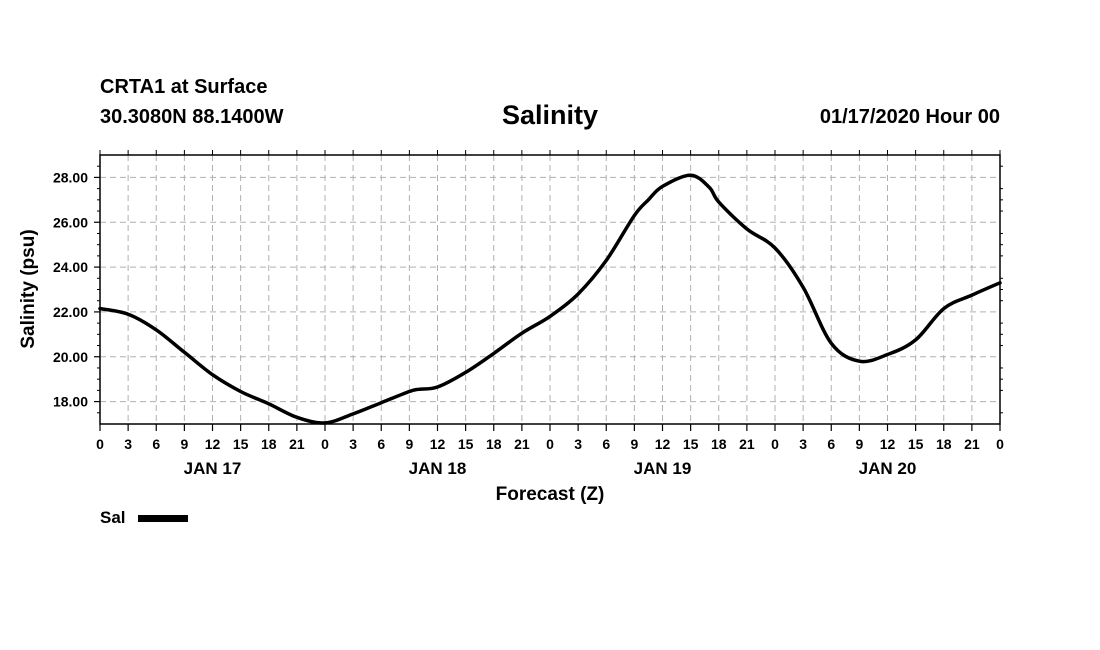  What do you see at coordinates (70, 312) in the screenshot?
I see `y-tick-label: 22.00` at bounding box center [70, 312].